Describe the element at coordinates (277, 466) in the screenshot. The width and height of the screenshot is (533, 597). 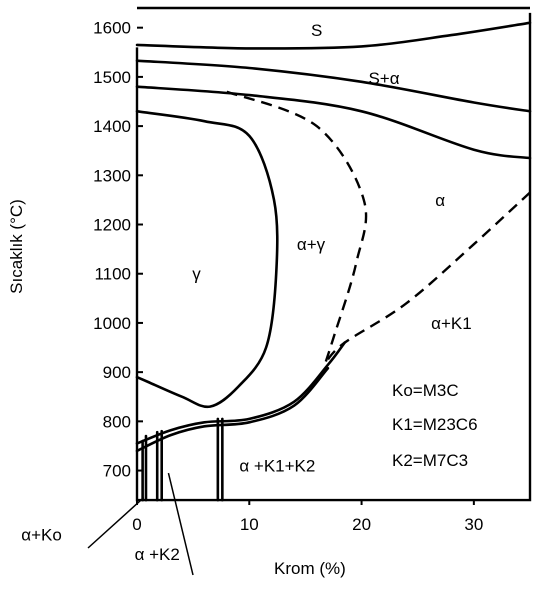
I see `region-label: α +K1+K2` at that location.